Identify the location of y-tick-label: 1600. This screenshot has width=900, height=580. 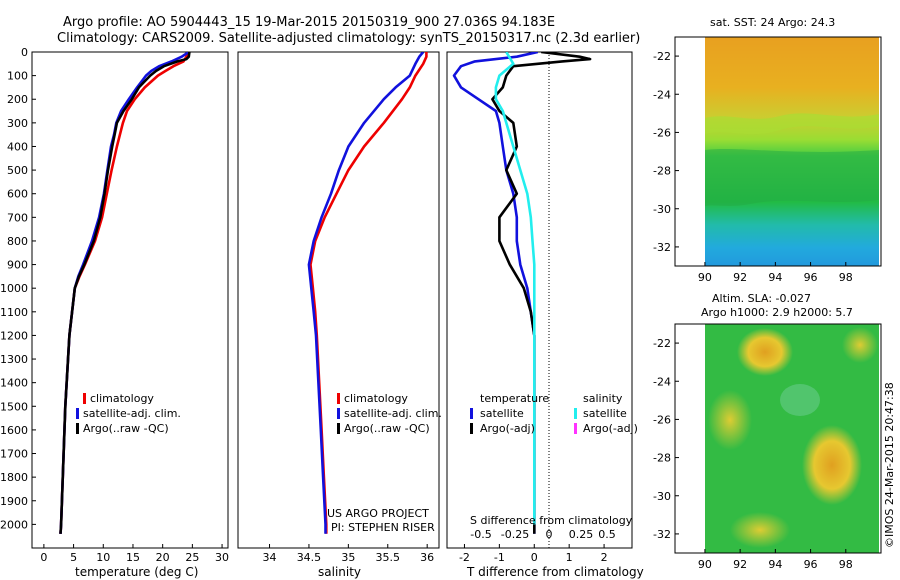
(14, 430).